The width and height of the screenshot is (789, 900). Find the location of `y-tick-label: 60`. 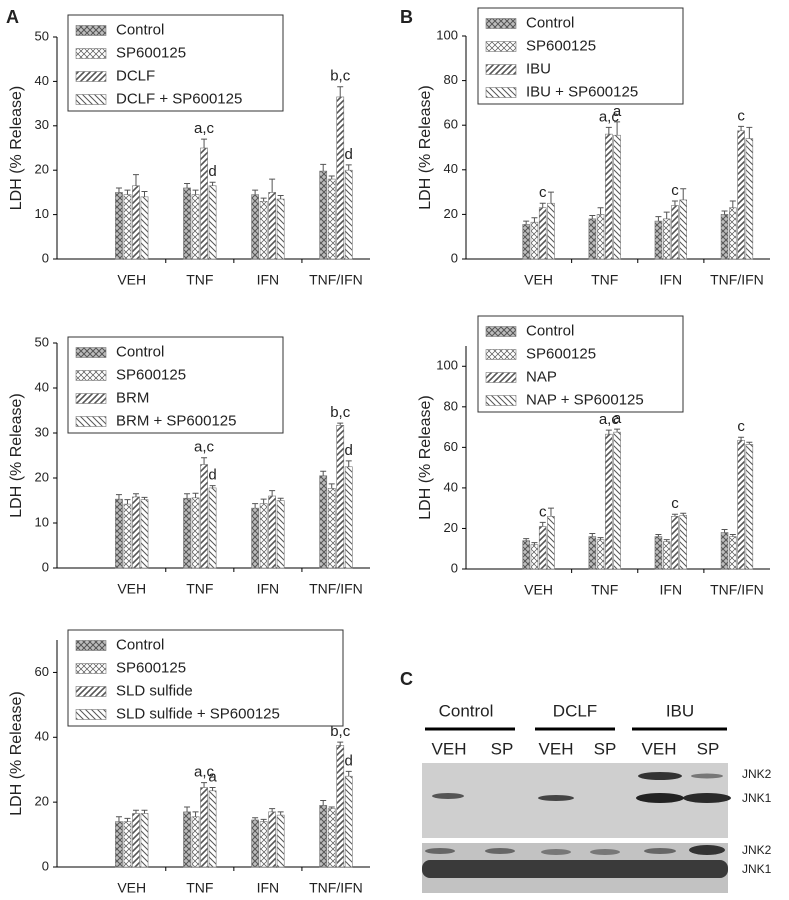

y-tick-label: 60 is located at coordinates (451, 446).